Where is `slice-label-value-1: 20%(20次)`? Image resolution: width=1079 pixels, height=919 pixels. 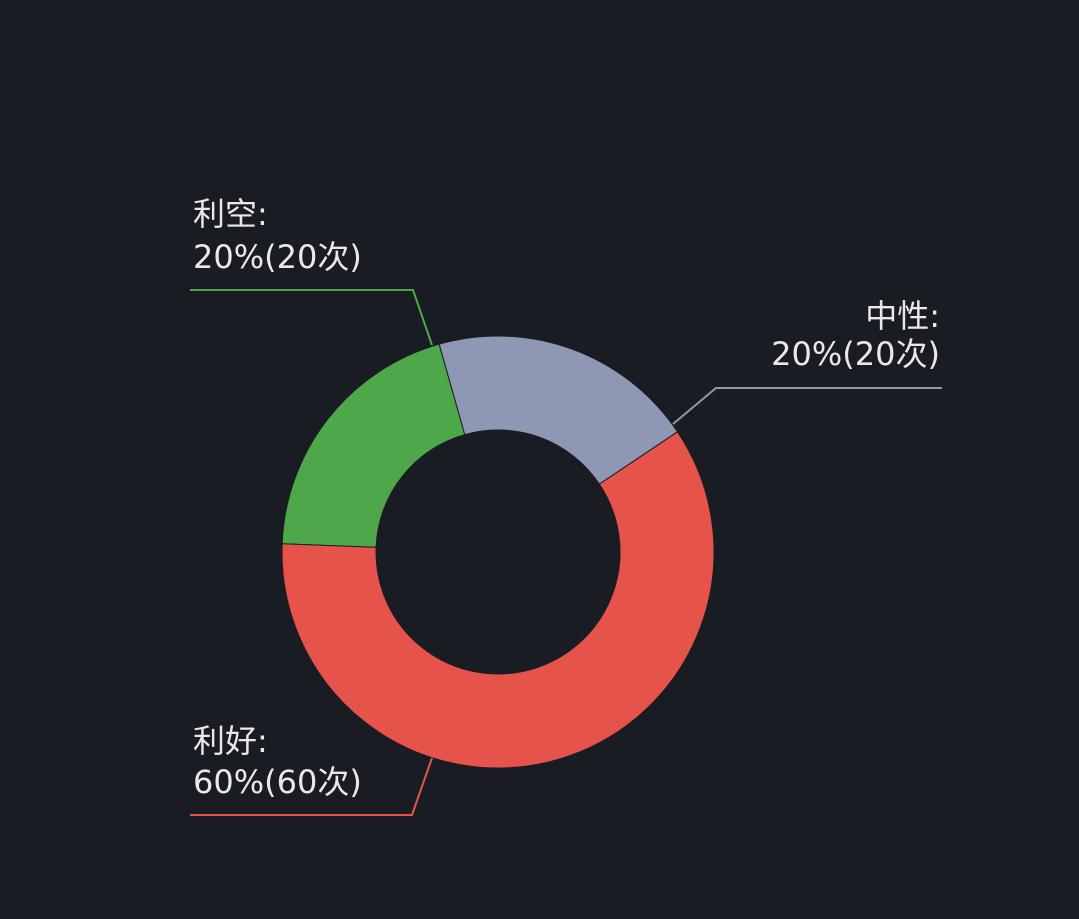 slice-label-value-1: 20%(20次) is located at coordinates (855, 354).